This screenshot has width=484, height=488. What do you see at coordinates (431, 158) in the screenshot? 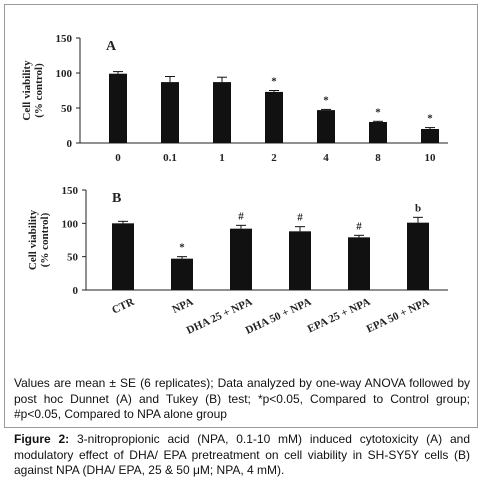
I see `x-tick-label: 10` at bounding box center [431, 158].